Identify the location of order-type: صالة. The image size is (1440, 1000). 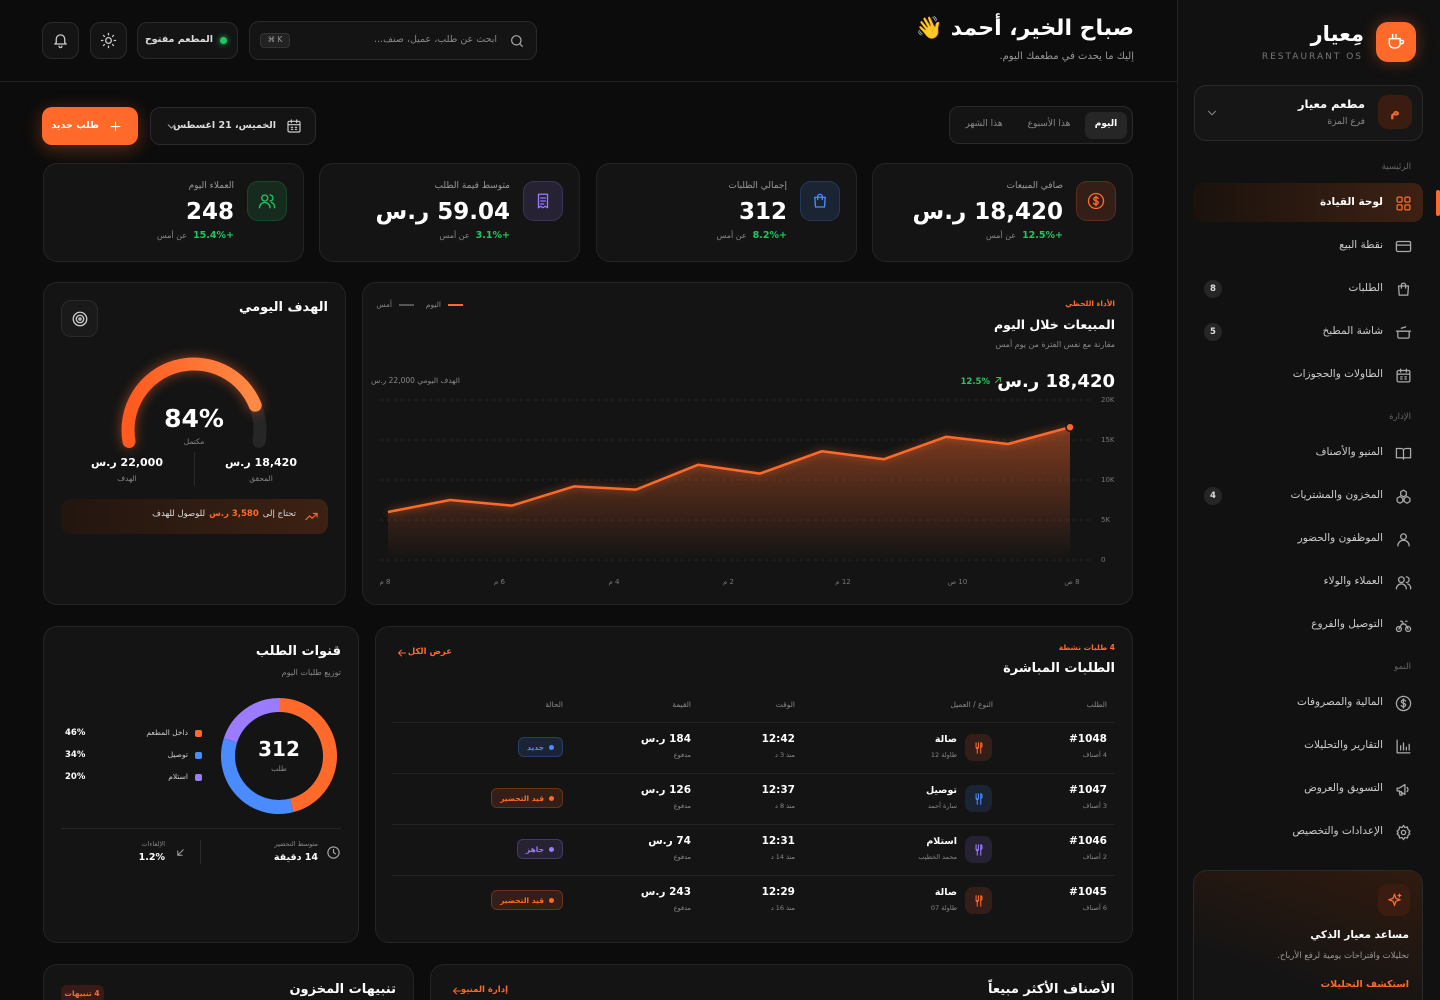
(945, 739).